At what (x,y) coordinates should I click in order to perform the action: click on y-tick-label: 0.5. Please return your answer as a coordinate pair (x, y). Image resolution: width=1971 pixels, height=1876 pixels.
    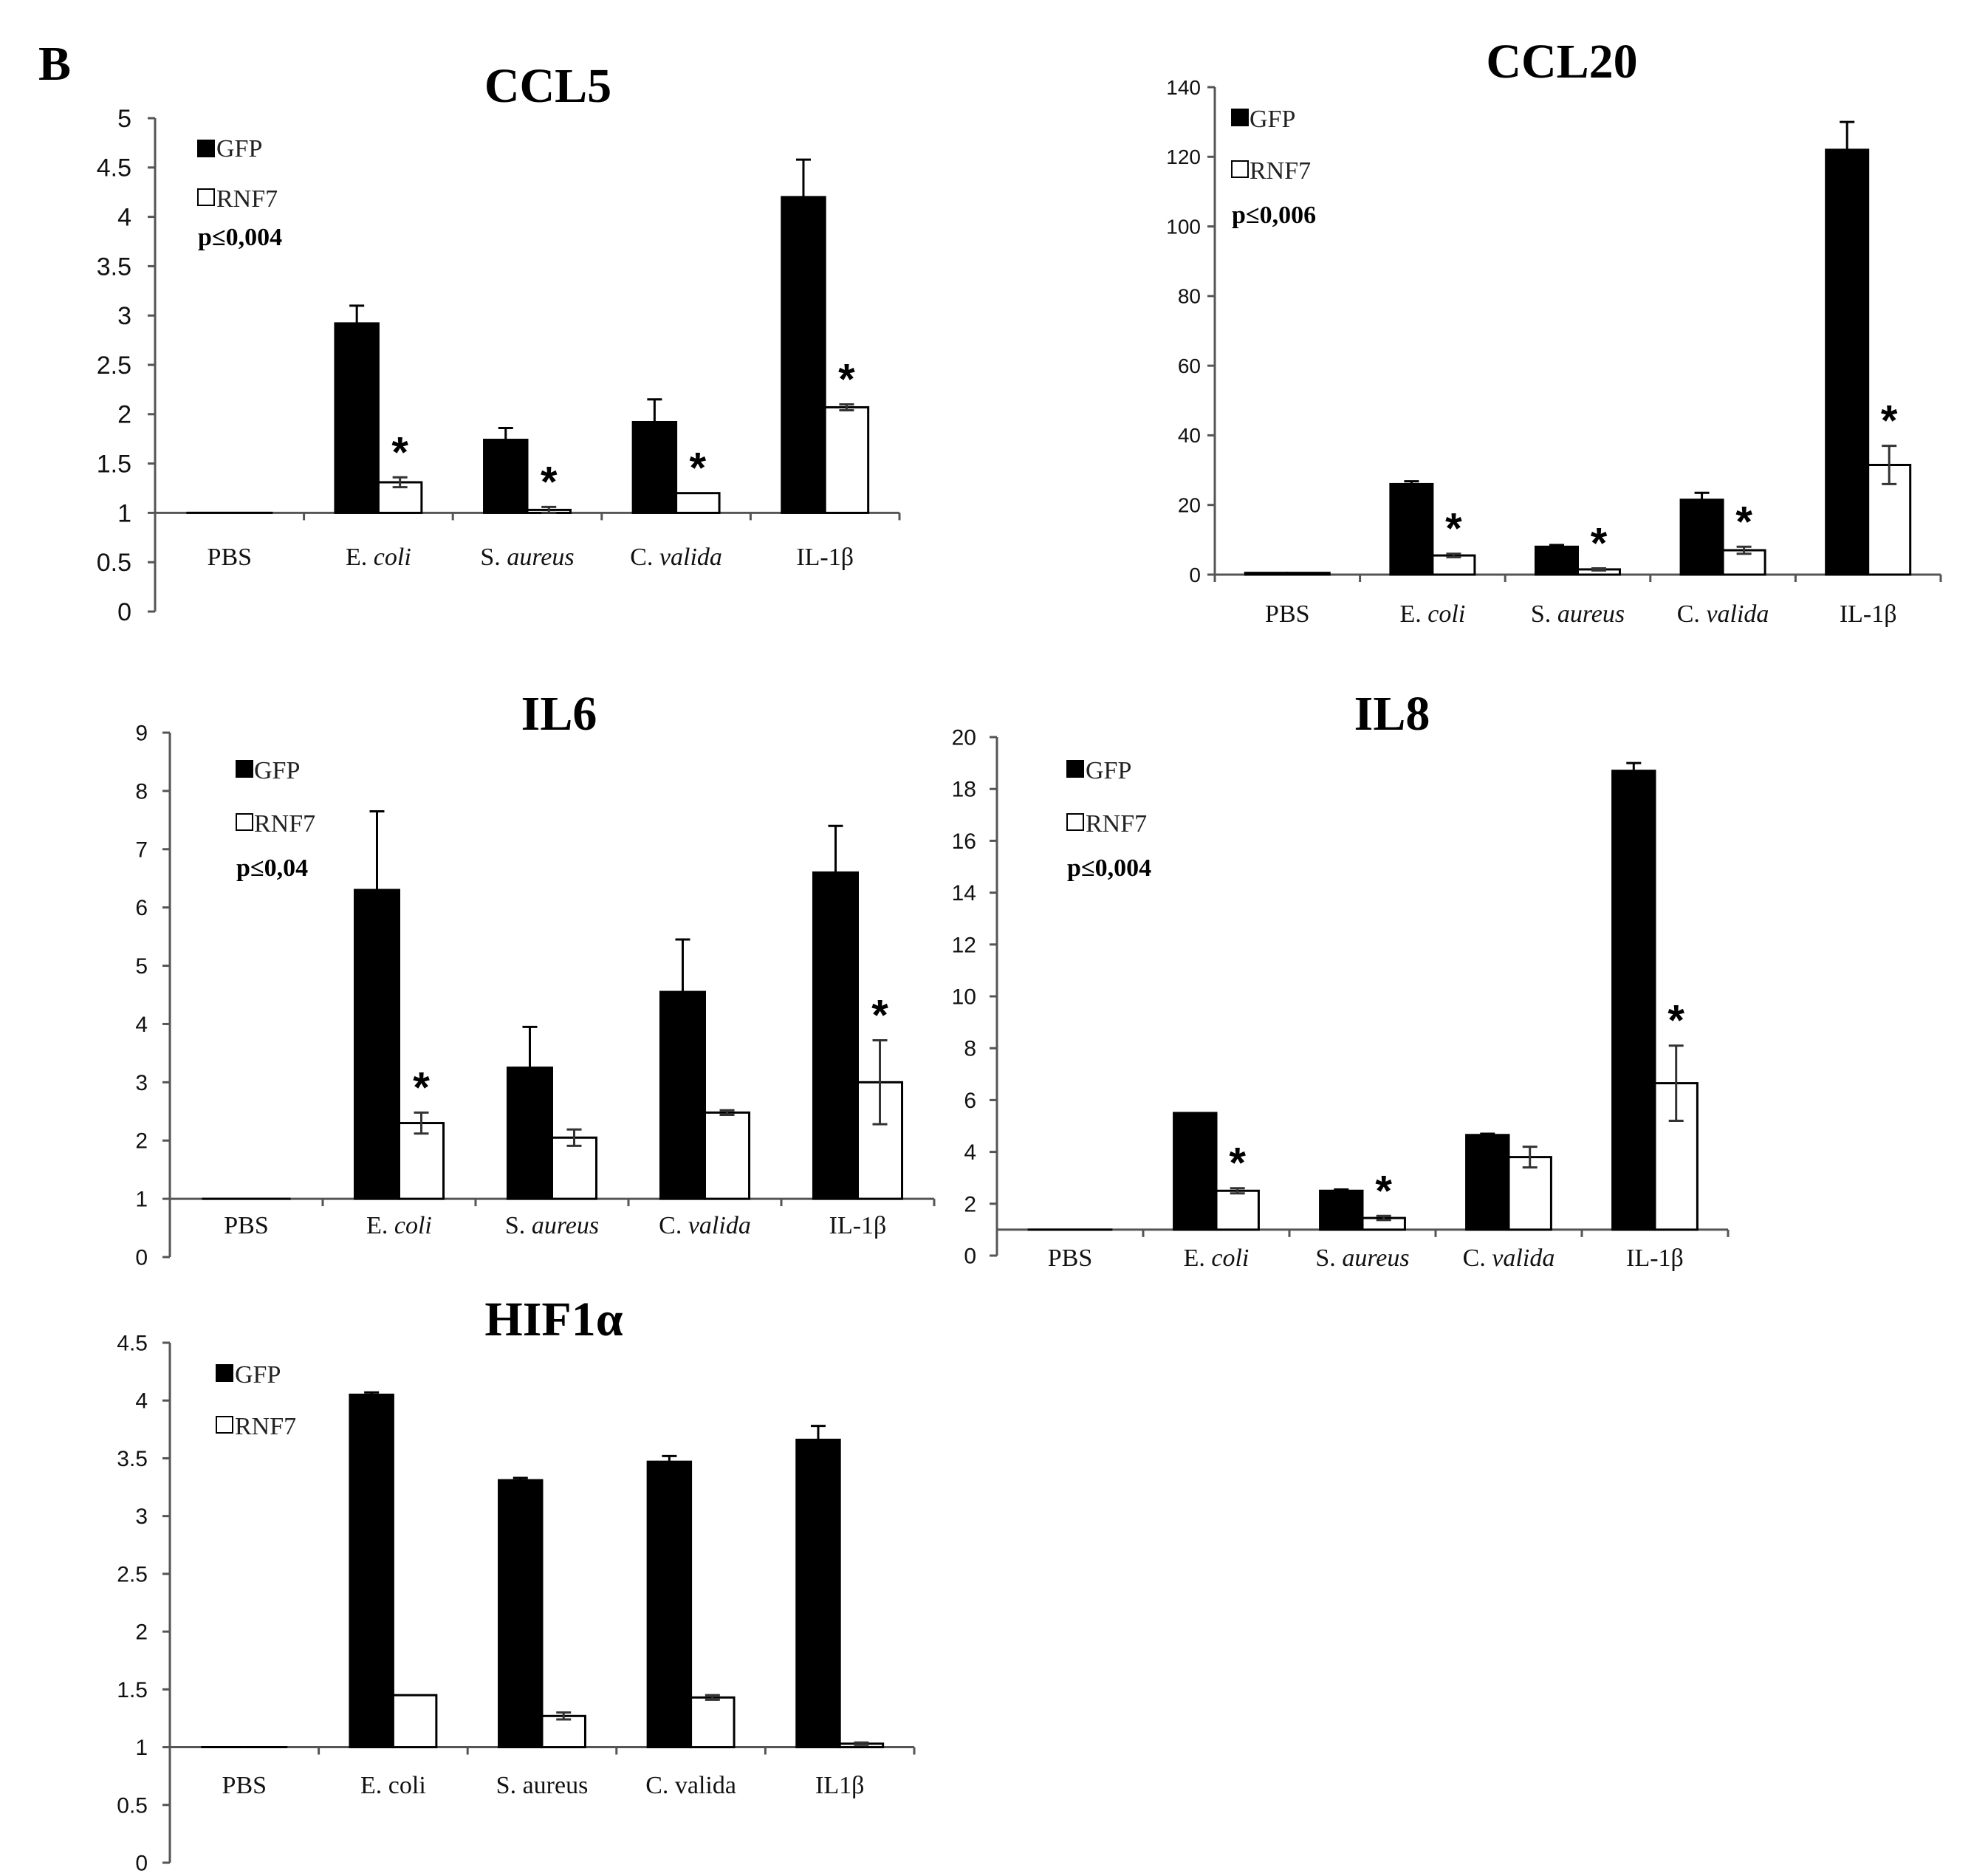
    Looking at the image, I should click on (133, 1805).